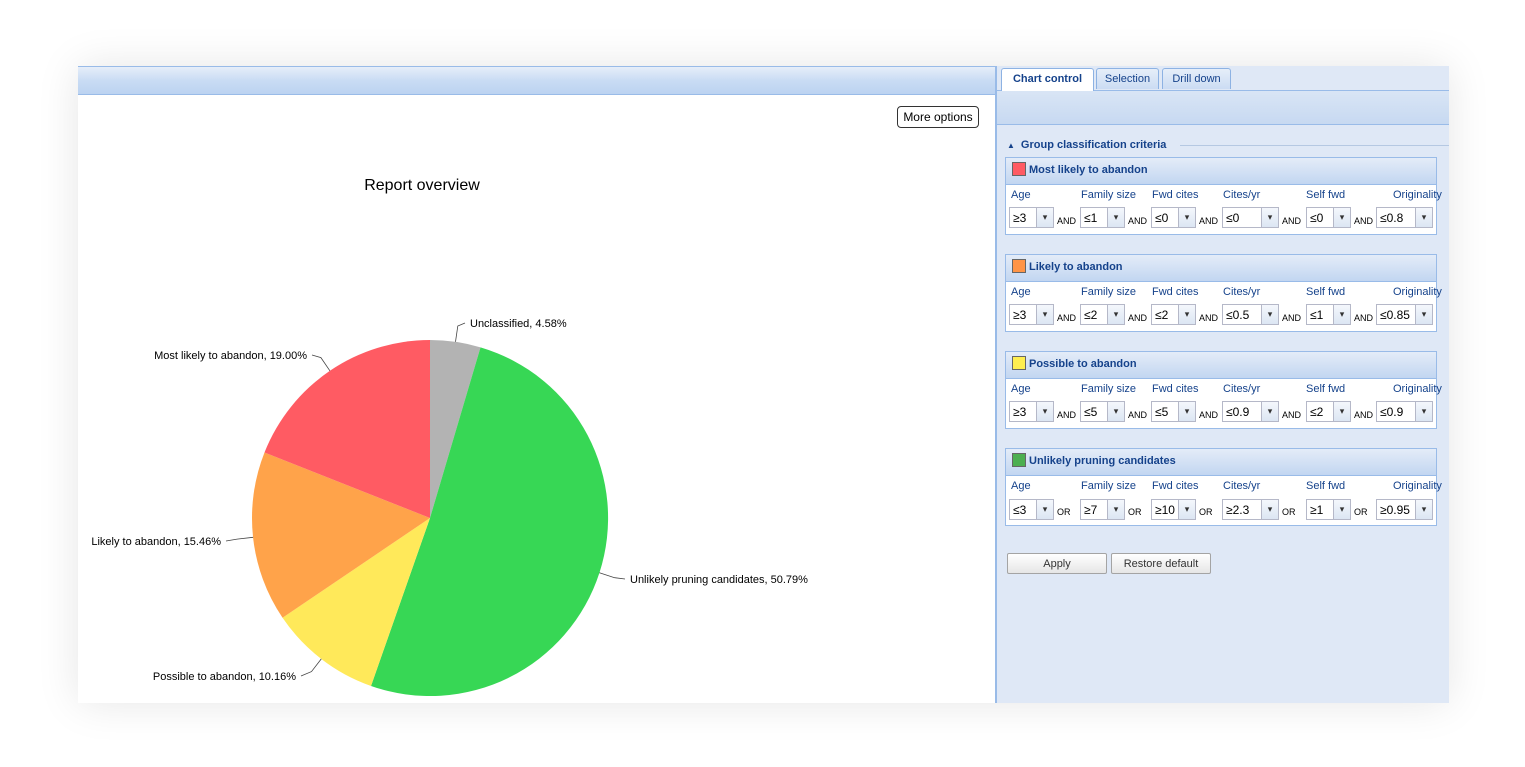  What do you see at coordinates (1404, 217) in the screenshot?
I see `criteria-combo: ≤0.8▾` at bounding box center [1404, 217].